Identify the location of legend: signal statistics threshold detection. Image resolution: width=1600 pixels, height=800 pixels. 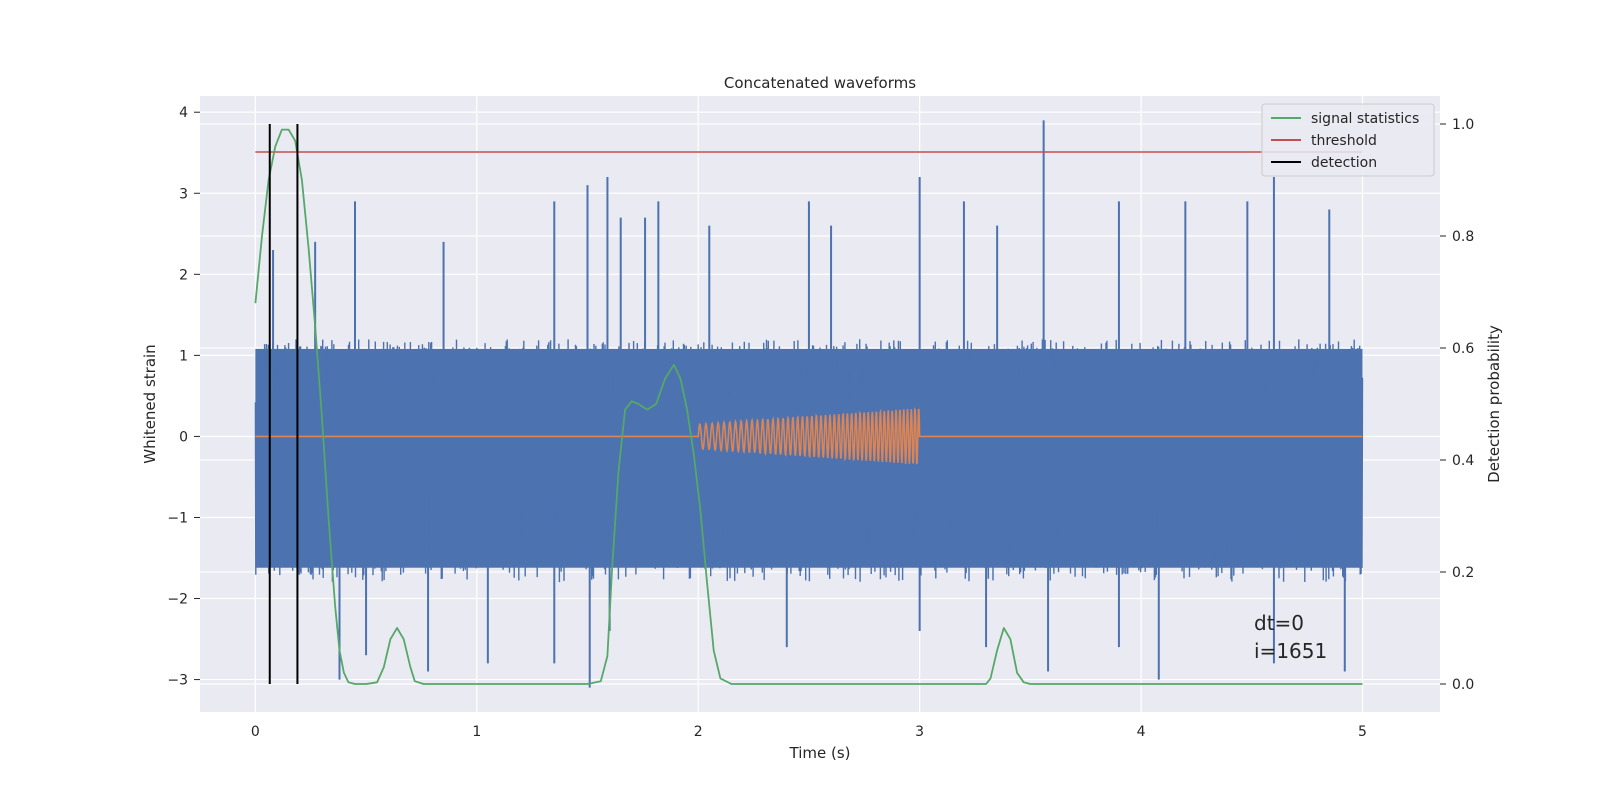
(1348, 140).